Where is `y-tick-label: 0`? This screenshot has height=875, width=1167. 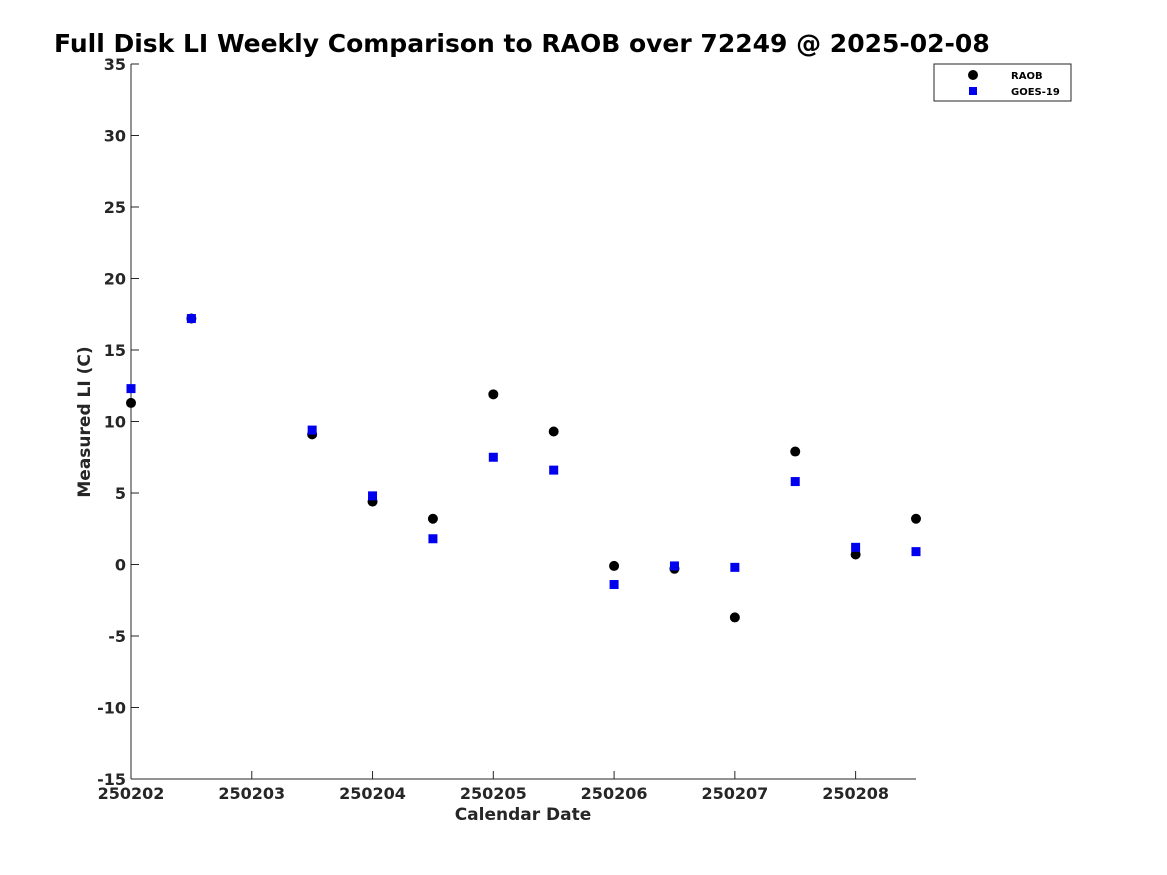
y-tick-label: 0 is located at coordinates (120, 565).